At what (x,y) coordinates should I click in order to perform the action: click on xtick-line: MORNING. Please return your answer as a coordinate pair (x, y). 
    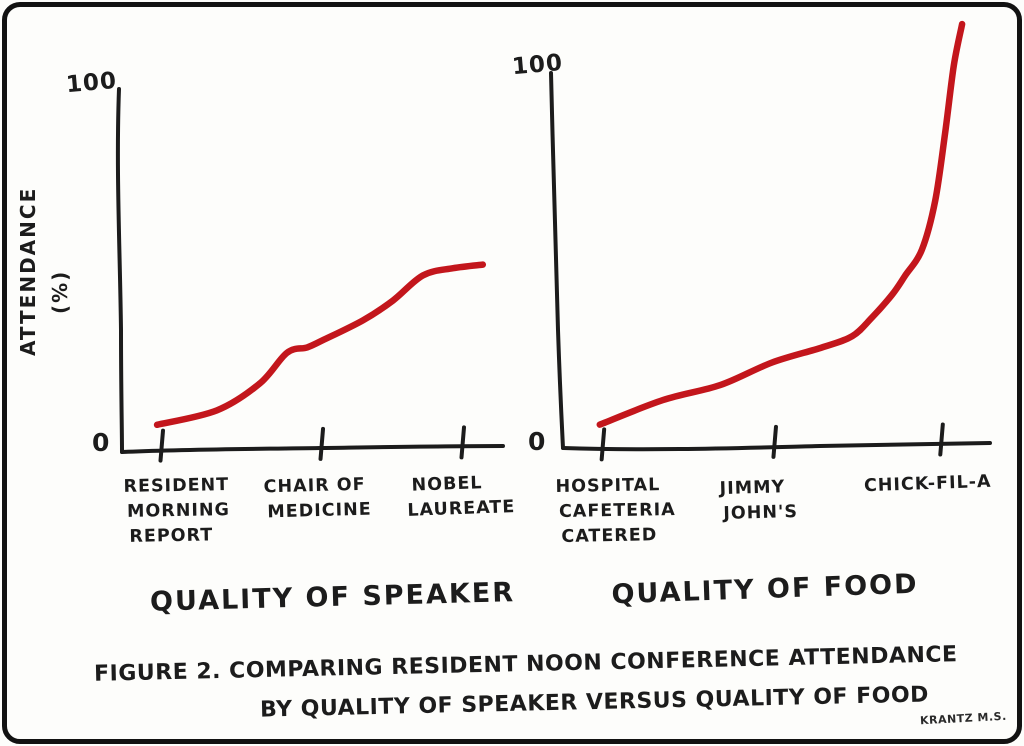
    Looking at the image, I should click on (178, 511).